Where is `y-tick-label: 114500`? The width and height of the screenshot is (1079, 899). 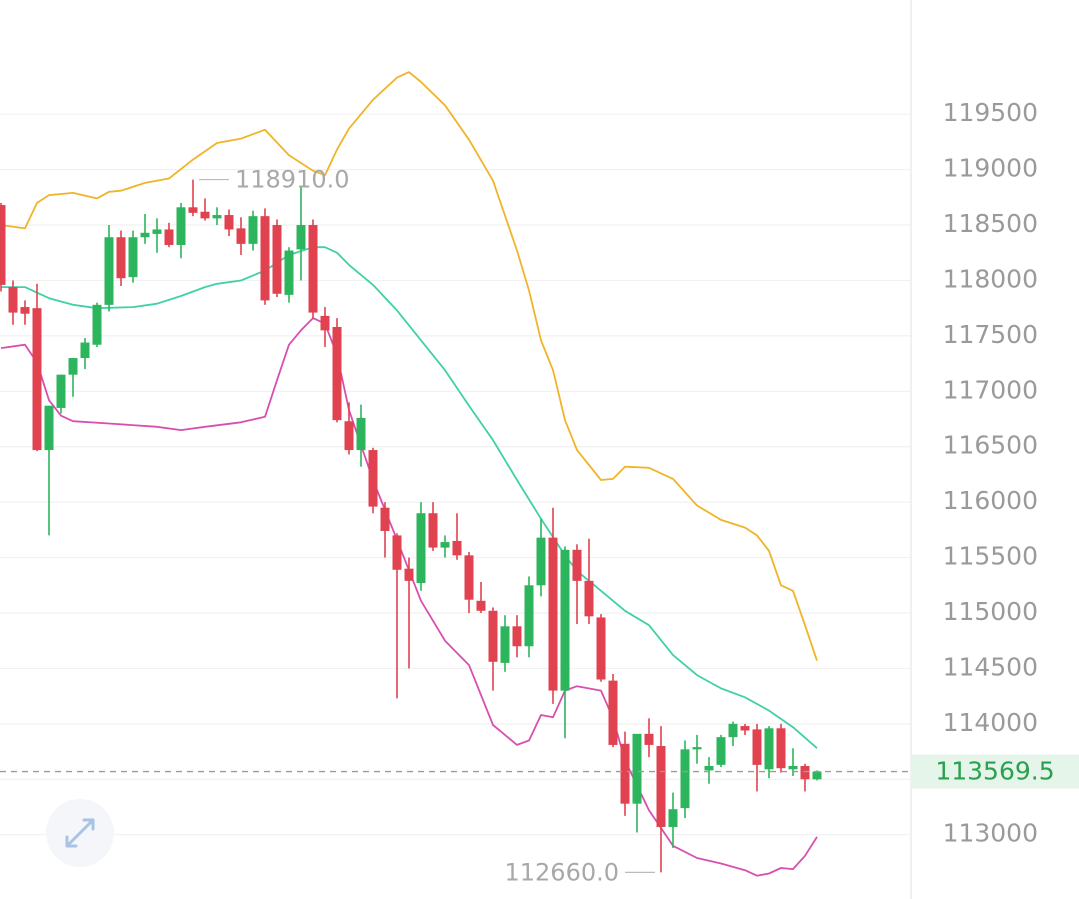
y-tick-label: 114500 is located at coordinates (990, 666).